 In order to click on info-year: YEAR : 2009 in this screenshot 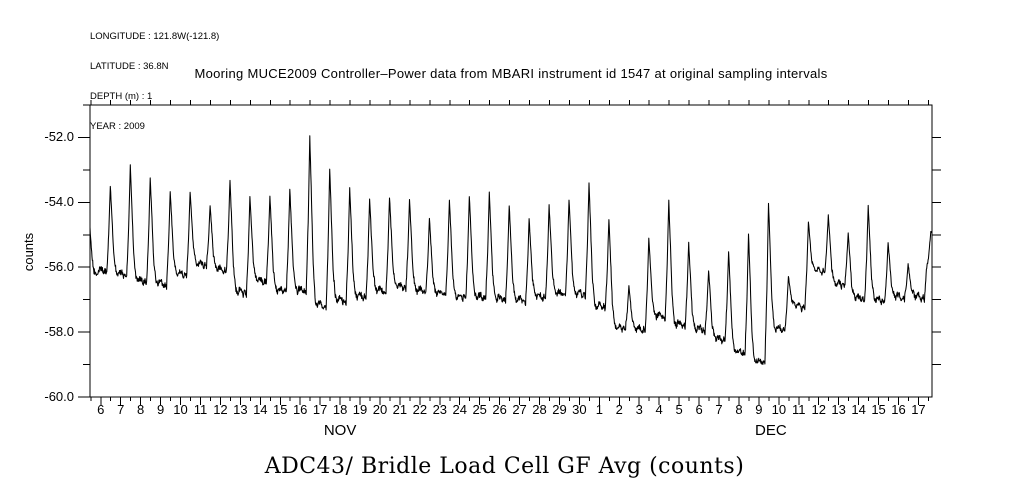, I will do `click(117, 126)`.